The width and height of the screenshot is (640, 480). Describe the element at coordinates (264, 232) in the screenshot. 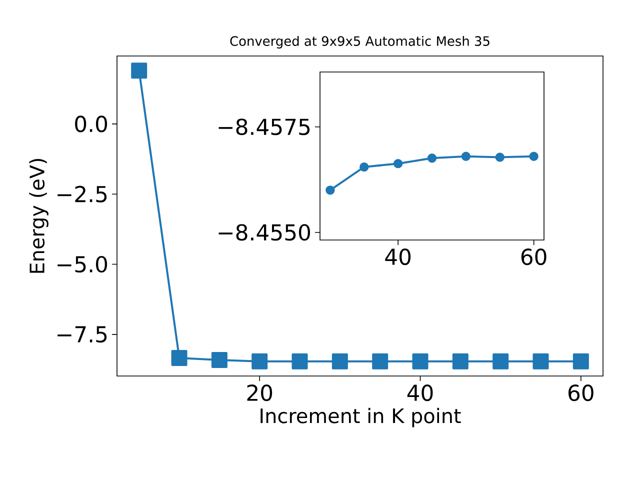

I see `y-tick-label: −8.4550` at that location.